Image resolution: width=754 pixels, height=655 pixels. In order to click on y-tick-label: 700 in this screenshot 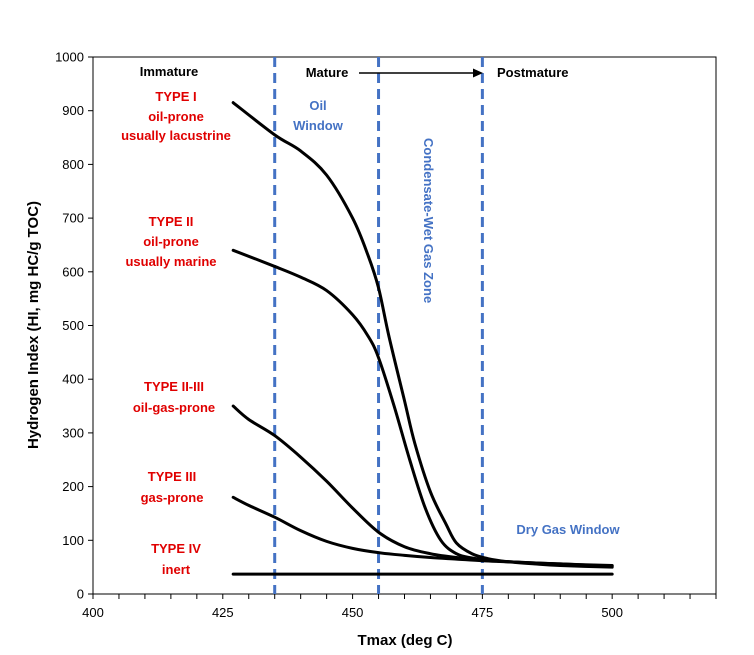, I will do `click(73, 218)`.